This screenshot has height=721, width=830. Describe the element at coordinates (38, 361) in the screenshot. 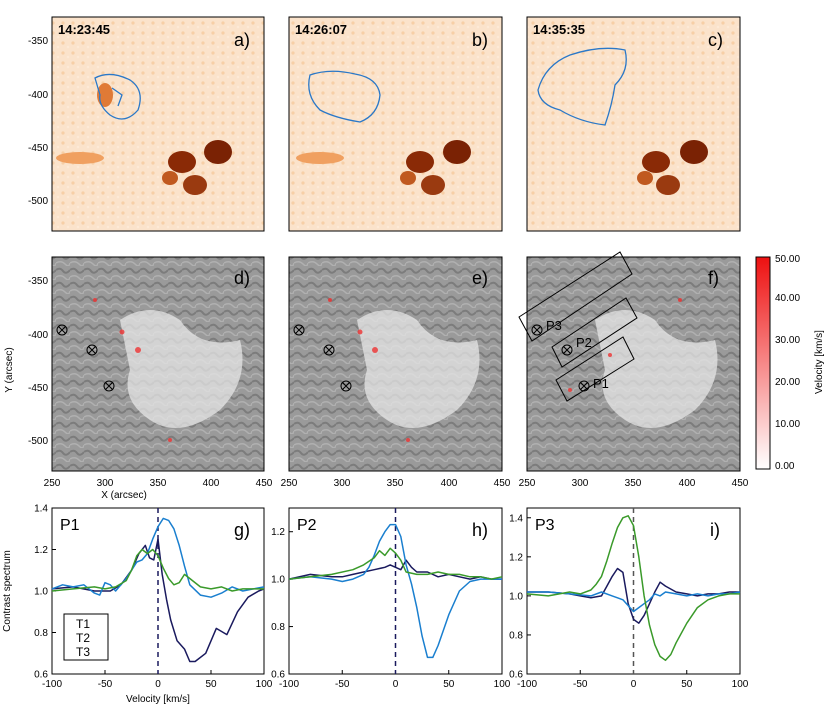

I see `image-y-ticks-mid: -350 -400 -450 -500` at that location.